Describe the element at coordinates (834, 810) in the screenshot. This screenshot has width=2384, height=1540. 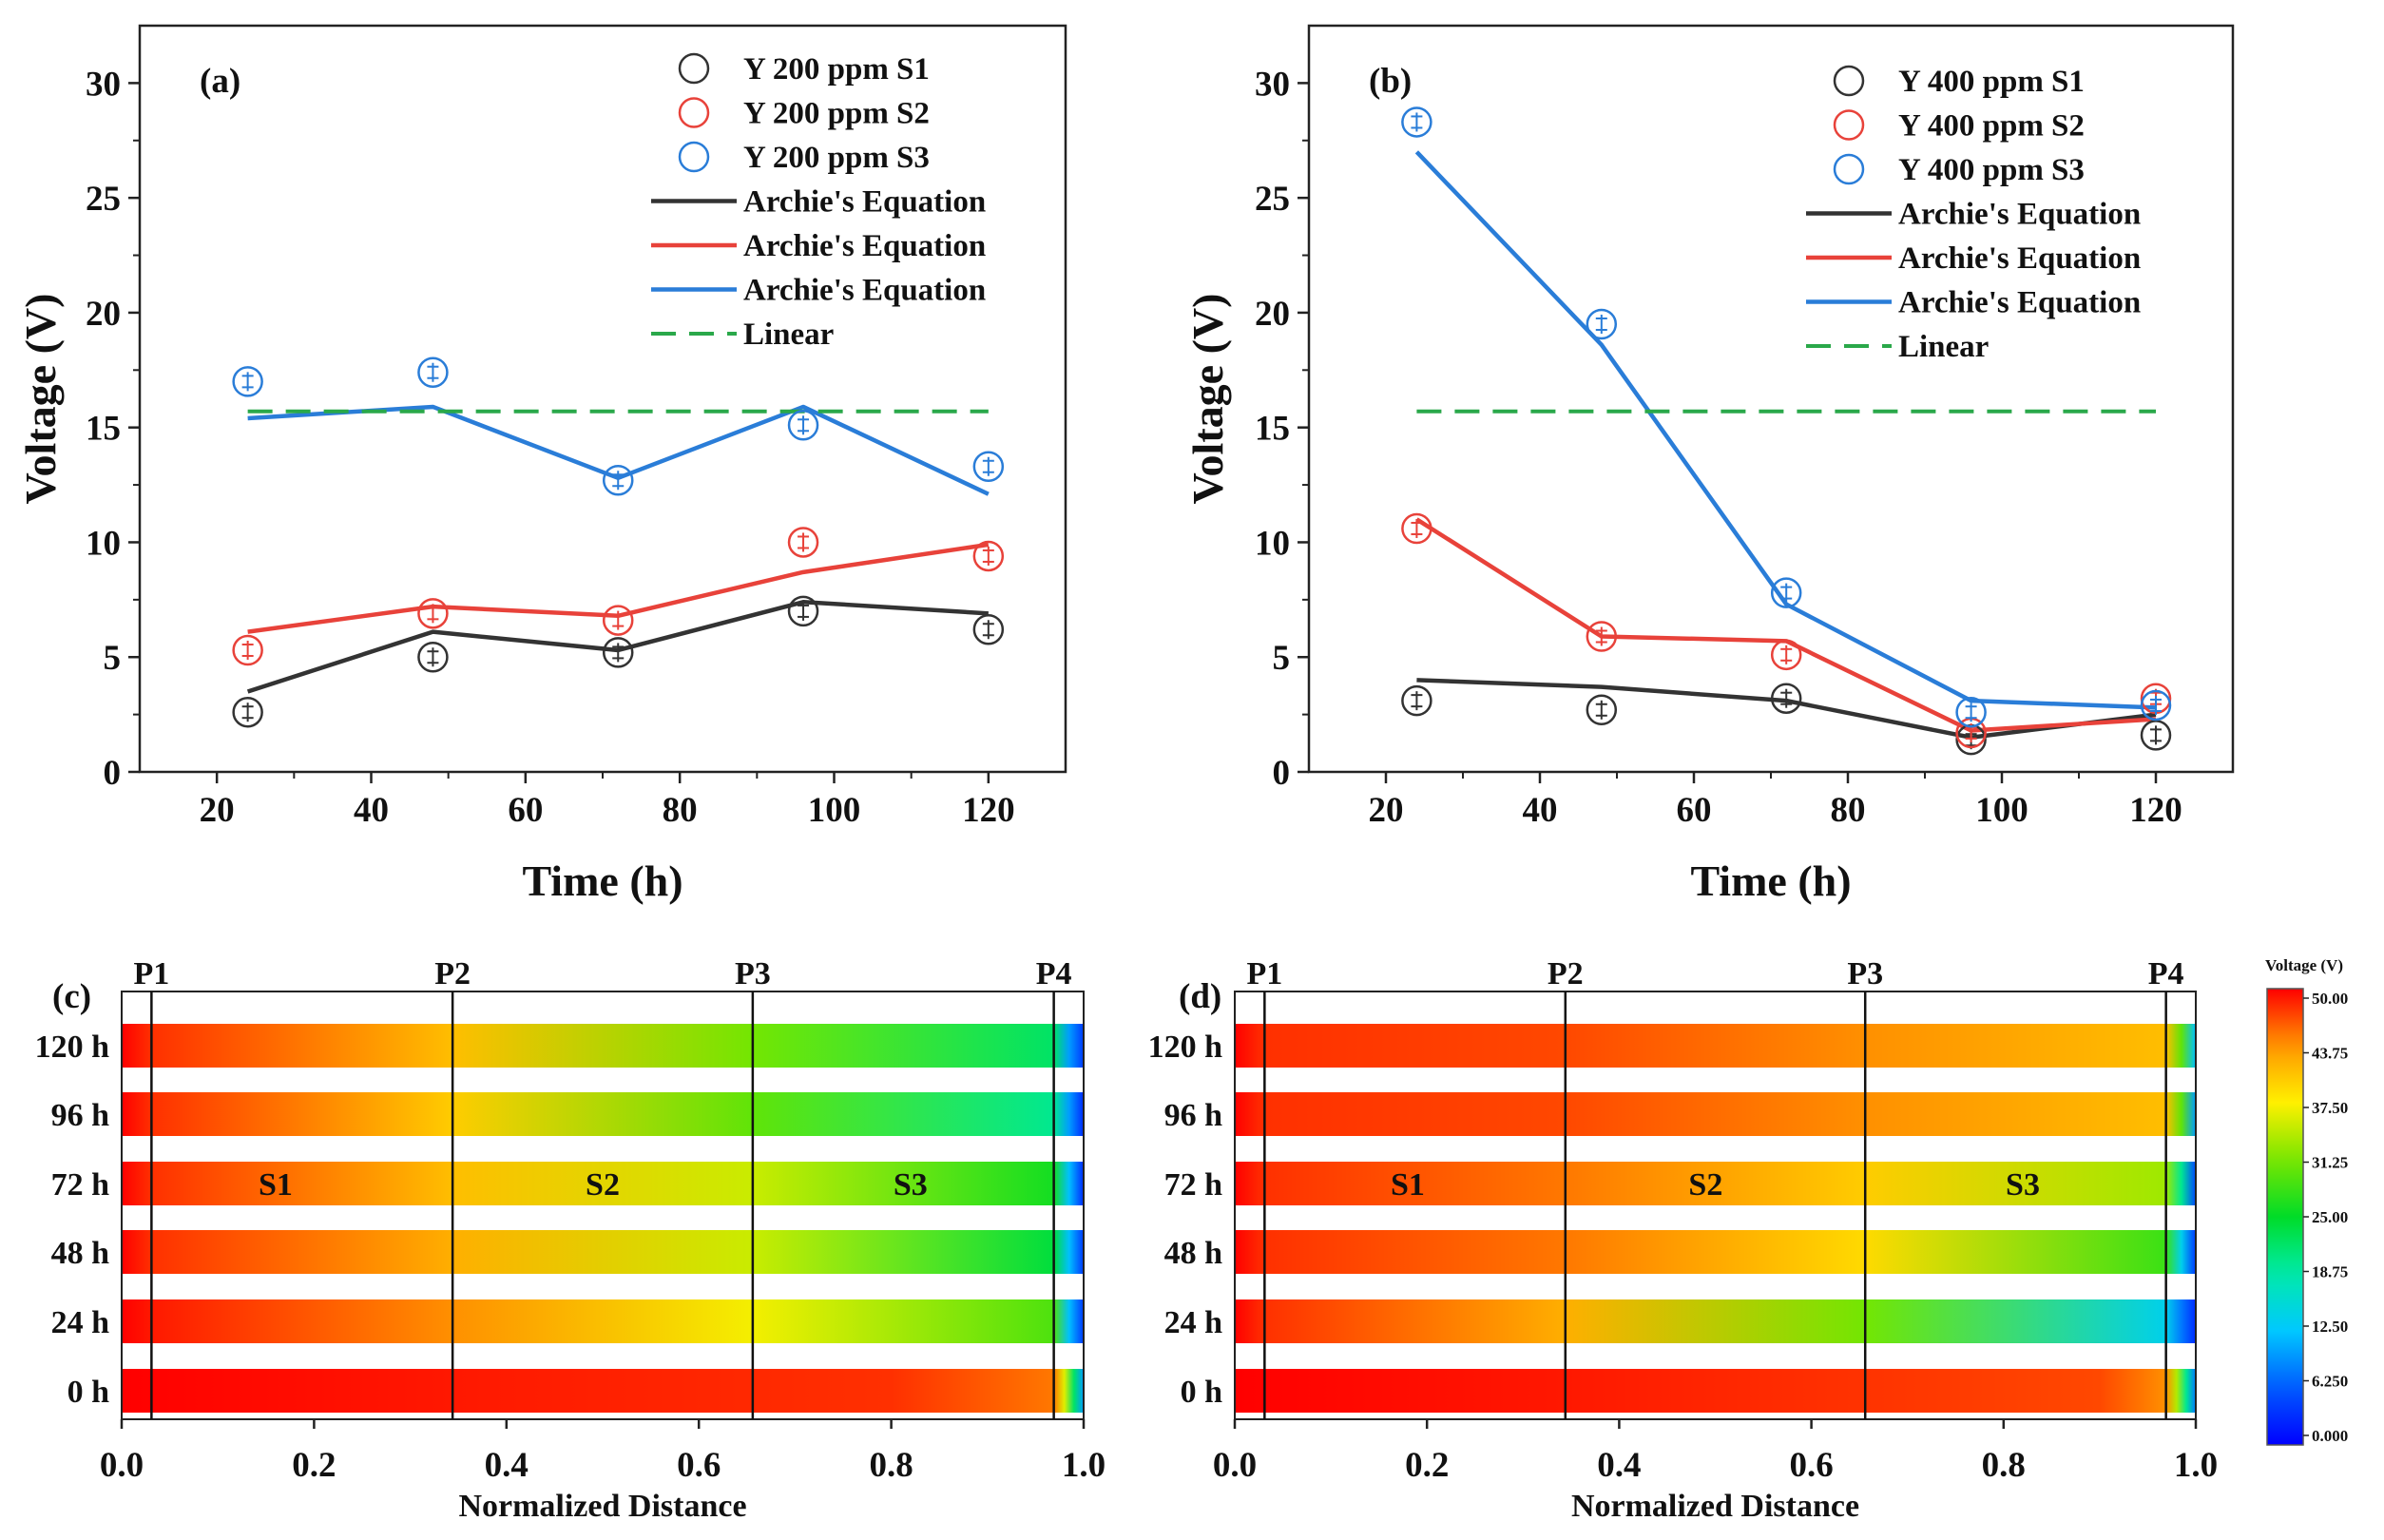
I see `panel-0-x-tick-label: 100` at that location.